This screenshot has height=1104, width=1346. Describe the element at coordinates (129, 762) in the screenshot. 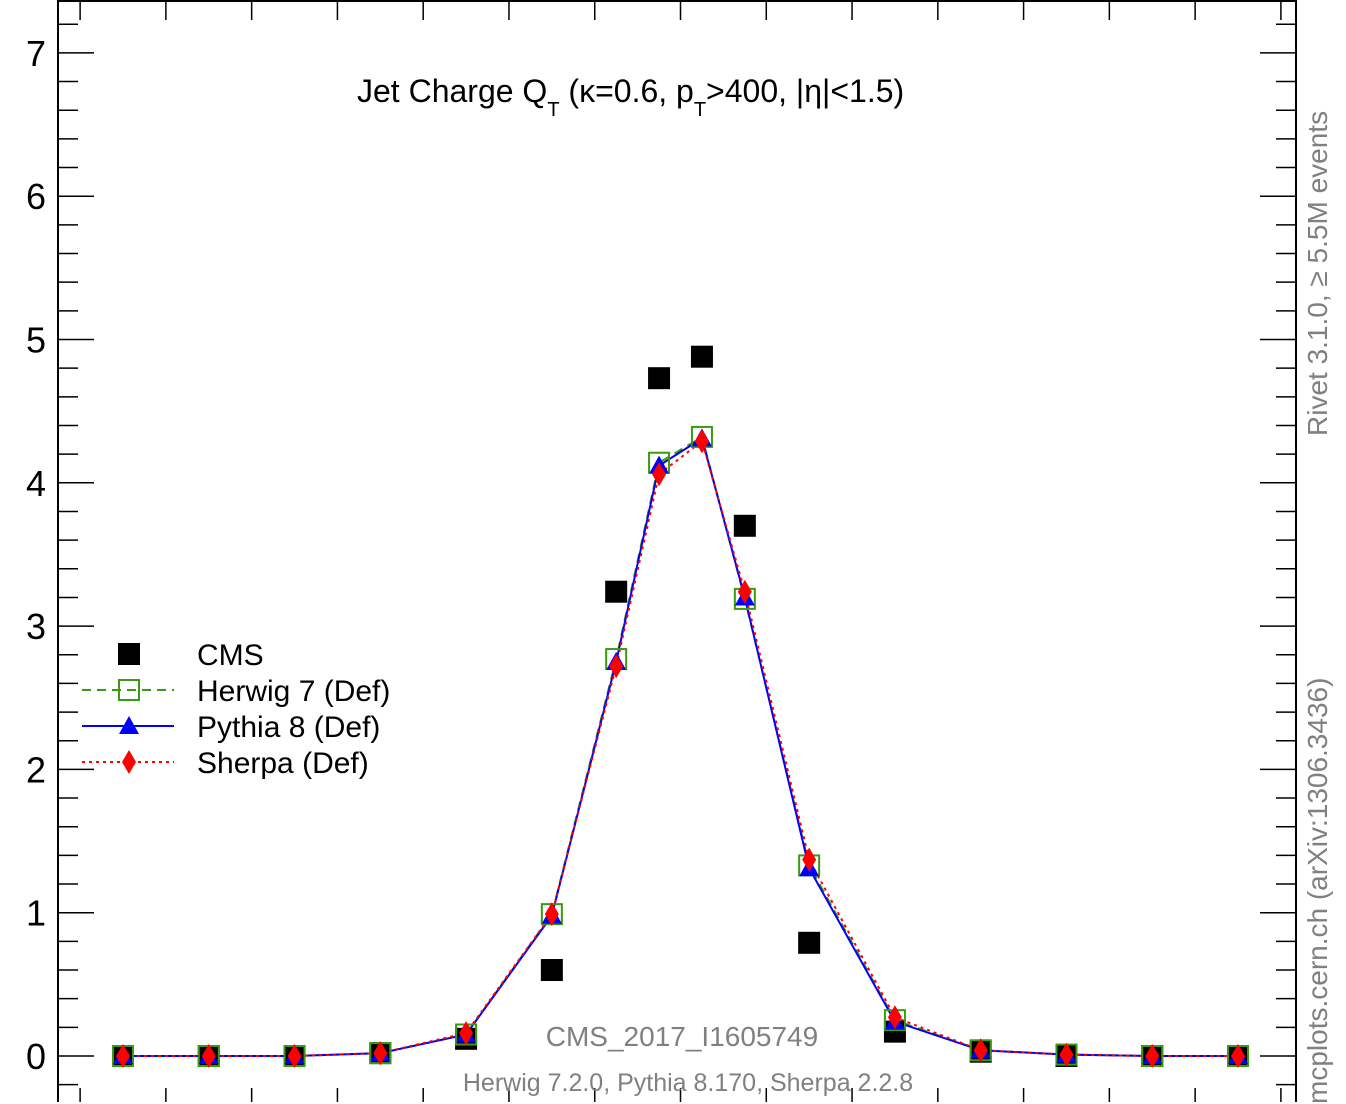

I see `legend-marker-sherpa` at that location.